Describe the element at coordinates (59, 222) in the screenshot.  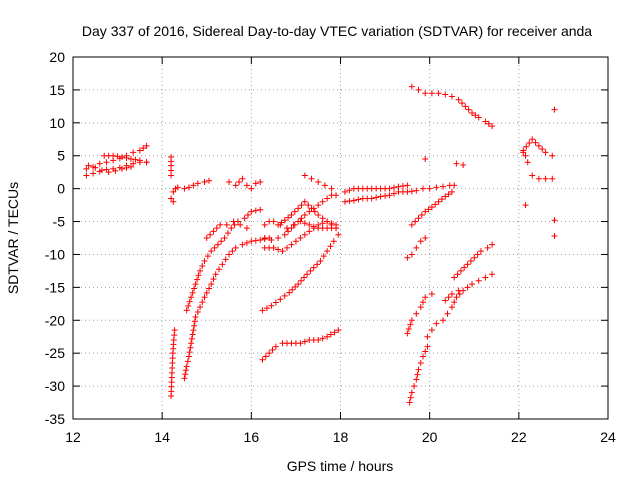
I see `y-tick-label: -5` at that location.